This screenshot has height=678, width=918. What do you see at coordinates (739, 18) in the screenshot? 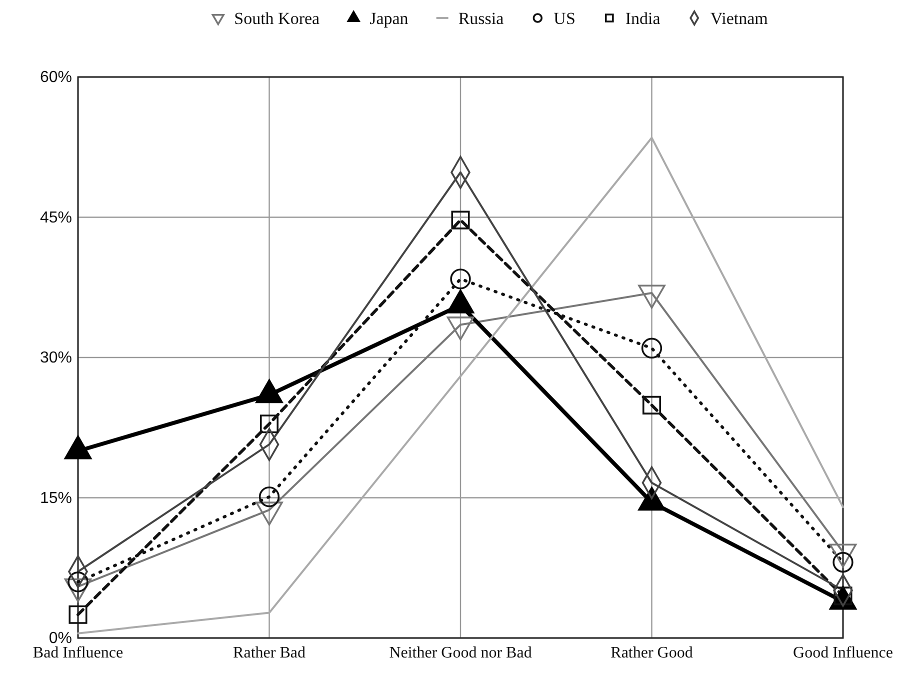
I see `legend-label: Vietnam` at bounding box center [739, 18].